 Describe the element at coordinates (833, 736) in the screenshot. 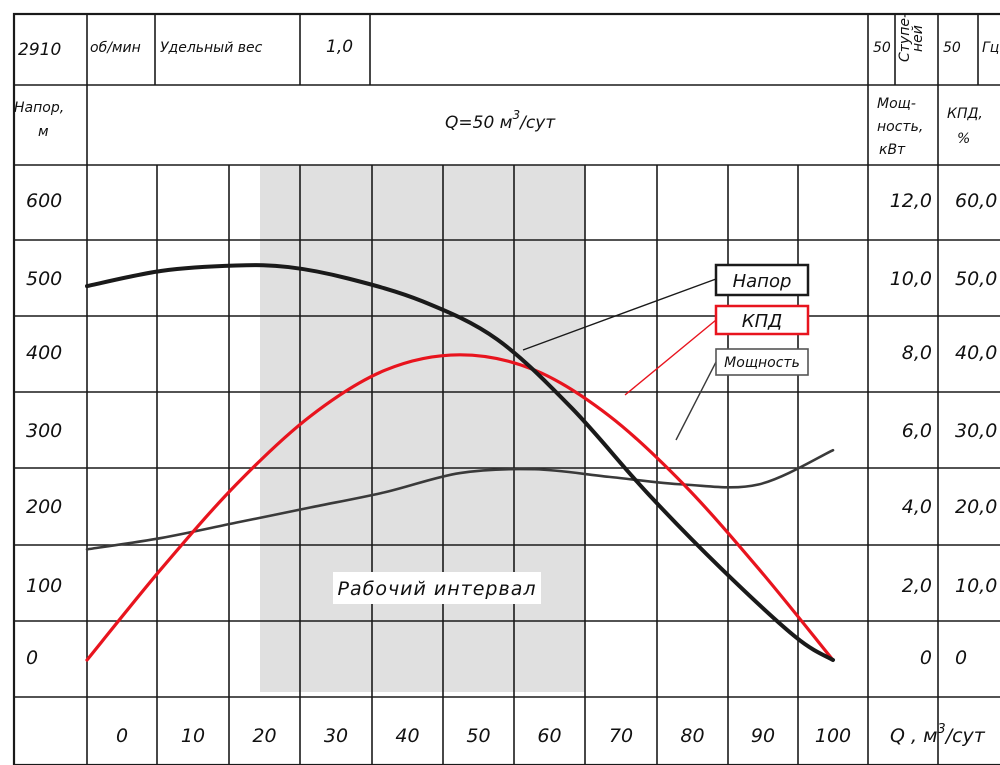

I see `flow-tick-label: 100` at that location.